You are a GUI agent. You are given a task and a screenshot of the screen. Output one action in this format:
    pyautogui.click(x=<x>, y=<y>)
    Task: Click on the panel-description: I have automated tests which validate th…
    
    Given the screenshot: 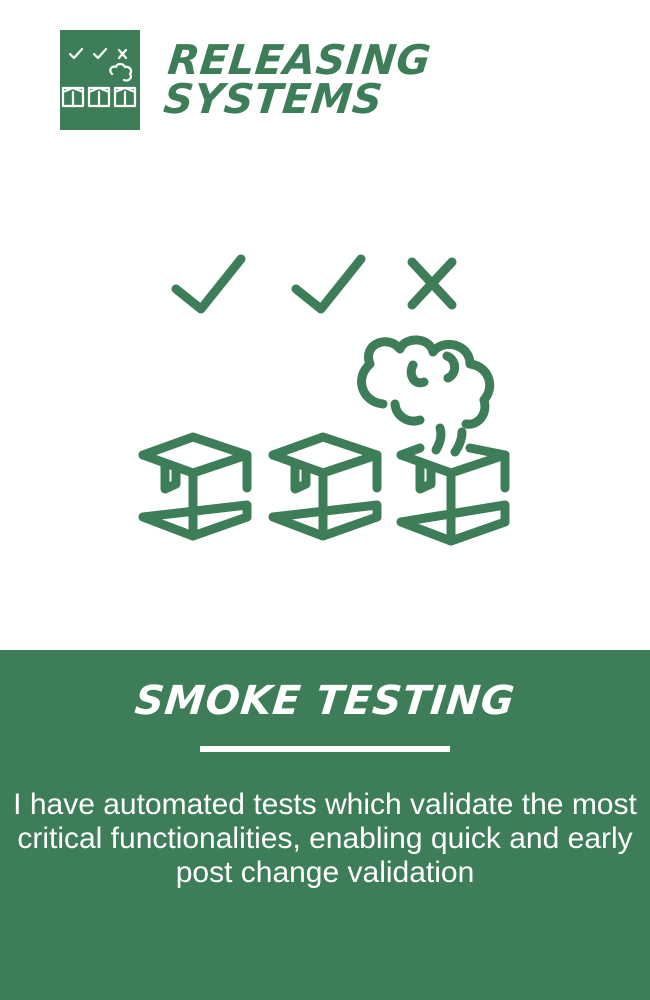 What is the action you would take?
    pyautogui.click(x=325, y=838)
    